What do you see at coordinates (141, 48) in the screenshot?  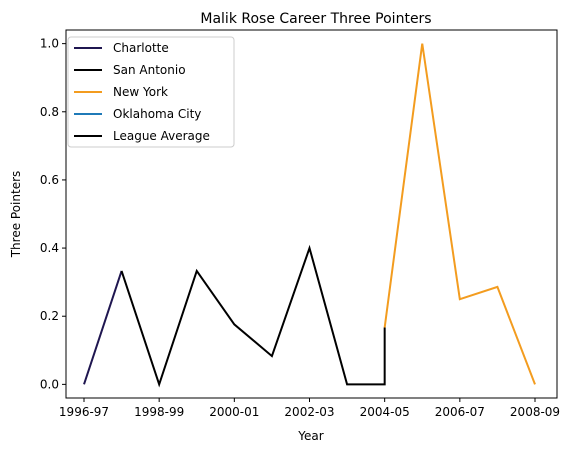 I see `legend-entry: Charlotte` at bounding box center [141, 48].